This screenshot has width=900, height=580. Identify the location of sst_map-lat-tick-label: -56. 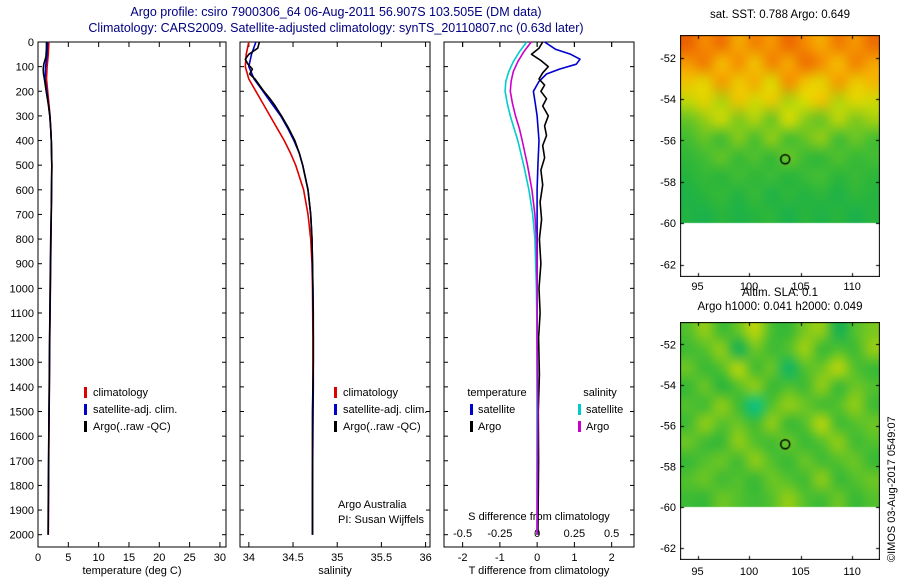
(668, 141).